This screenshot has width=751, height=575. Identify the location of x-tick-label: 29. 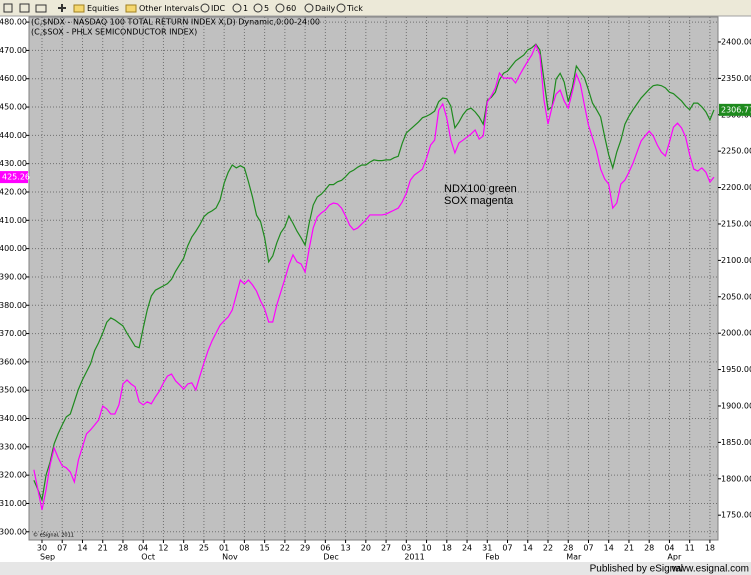
(305, 548).